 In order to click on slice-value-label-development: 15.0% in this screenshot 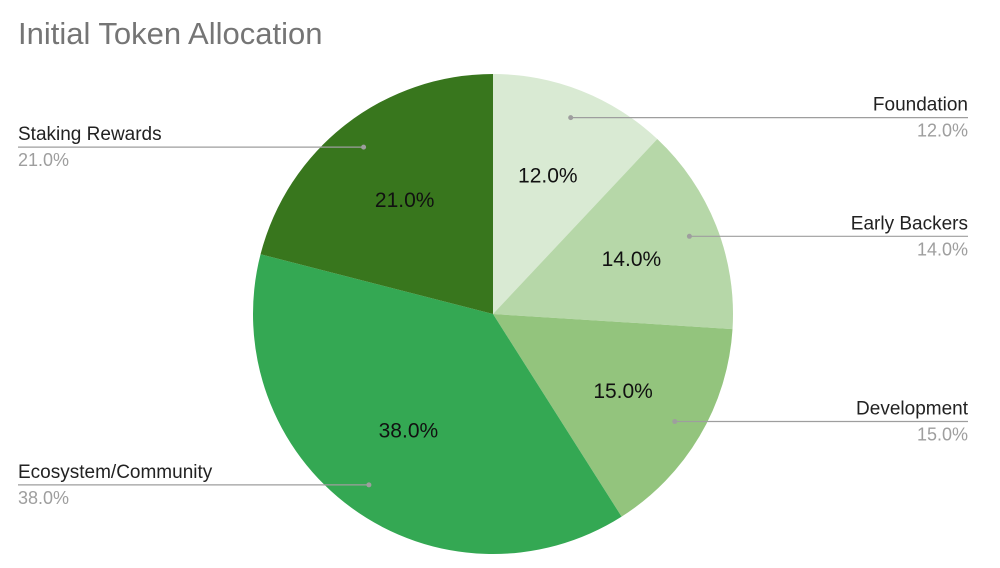, I will do `click(623, 391)`.